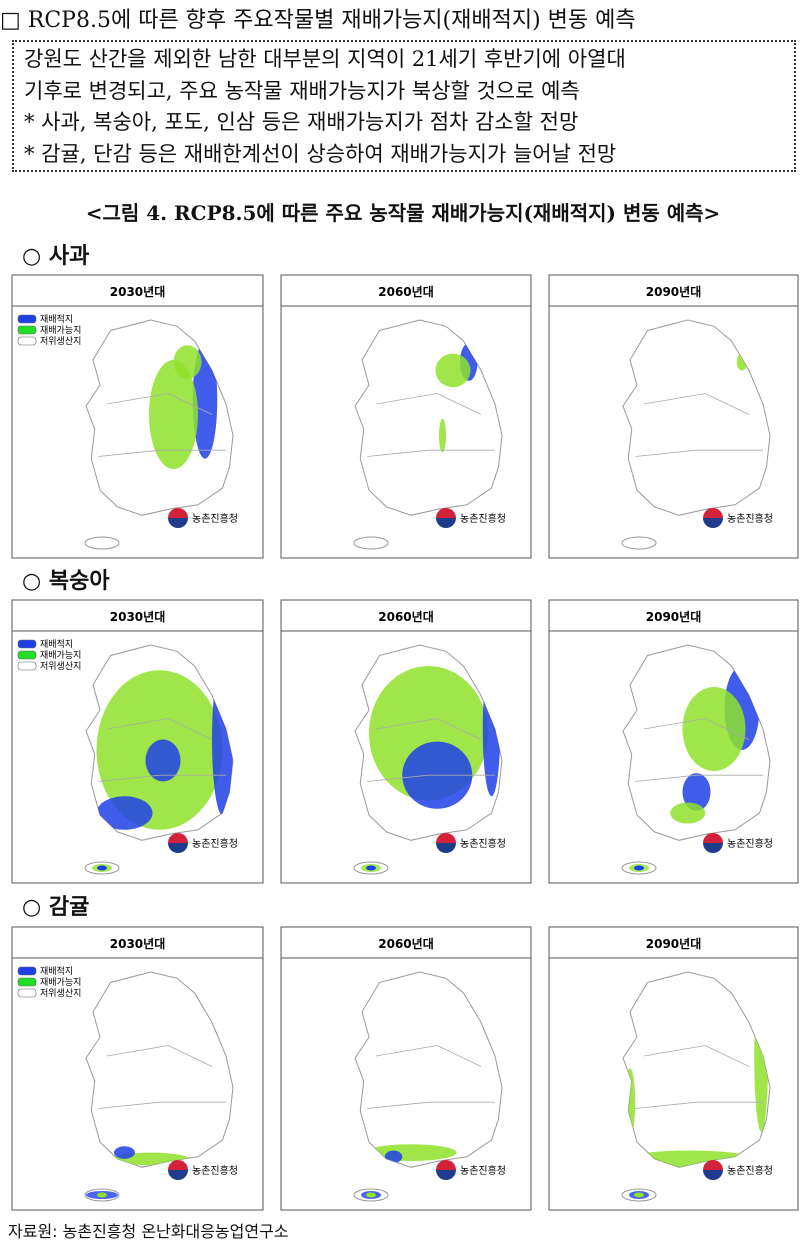  I want to click on section-title: ○ 사과, so click(56, 256).